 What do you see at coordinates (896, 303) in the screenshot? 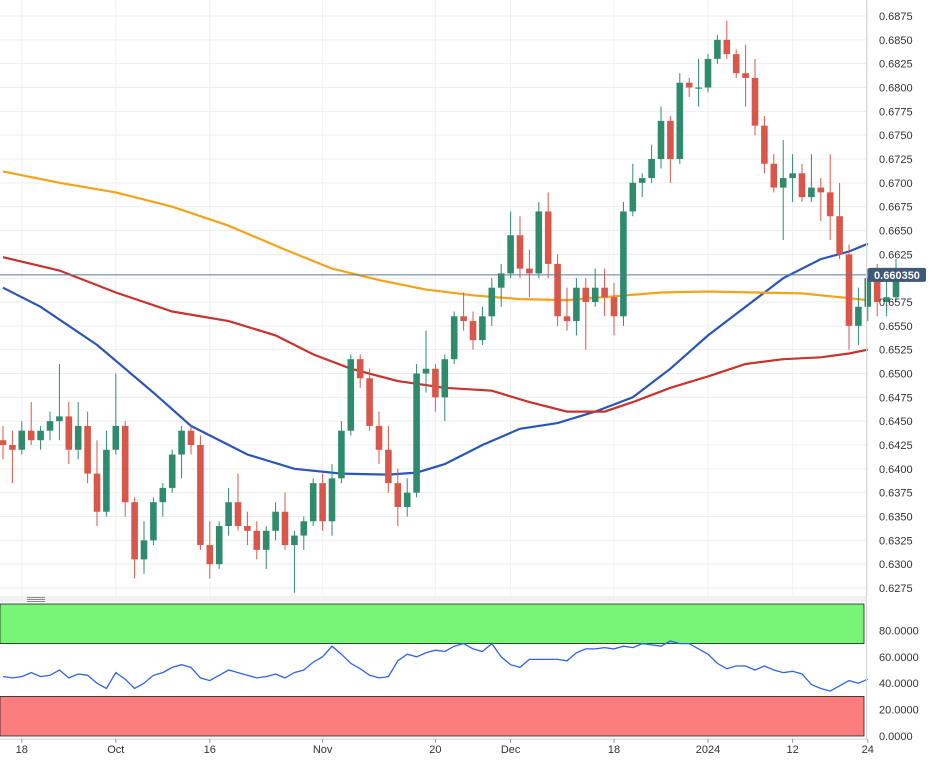
I see `price-tick-label: 0.6575` at bounding box center [896, 303].